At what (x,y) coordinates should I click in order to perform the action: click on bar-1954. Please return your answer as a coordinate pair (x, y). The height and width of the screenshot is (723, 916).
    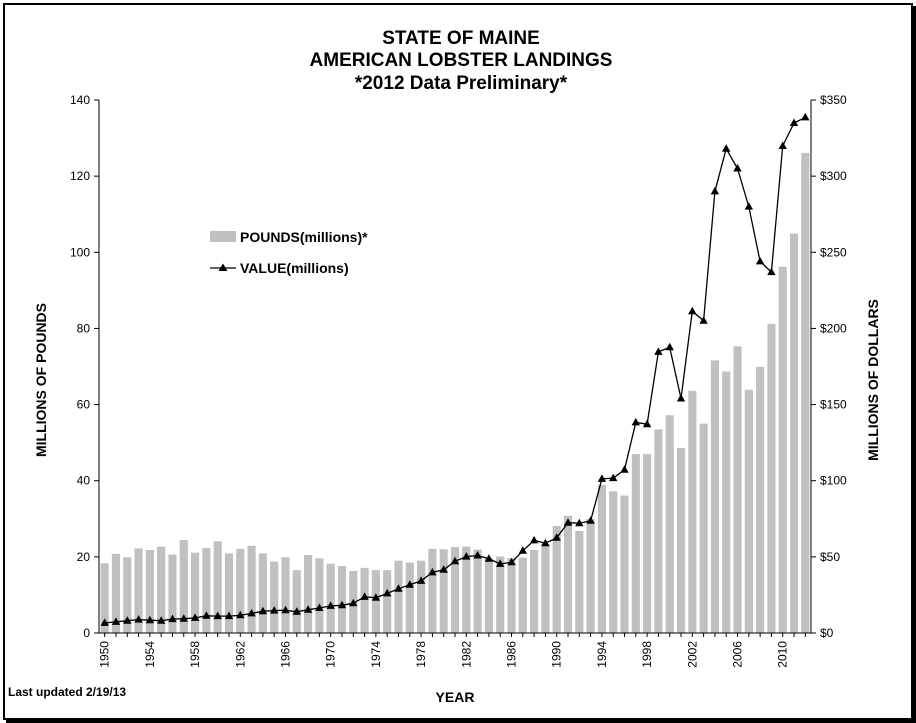
    Looking at the image, I should click on (149, 591).